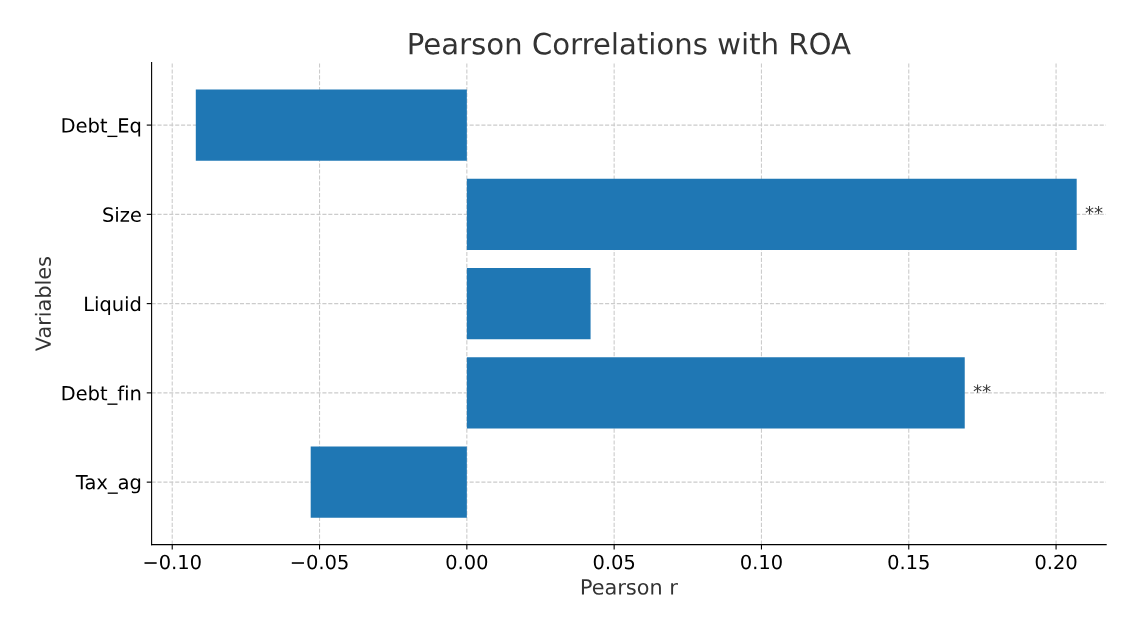 This screenshot has width=1123, height=626. Describe the element at coordinates (614, 562) in the screenshot. I see `x-tick-label: 0.05` at that location.